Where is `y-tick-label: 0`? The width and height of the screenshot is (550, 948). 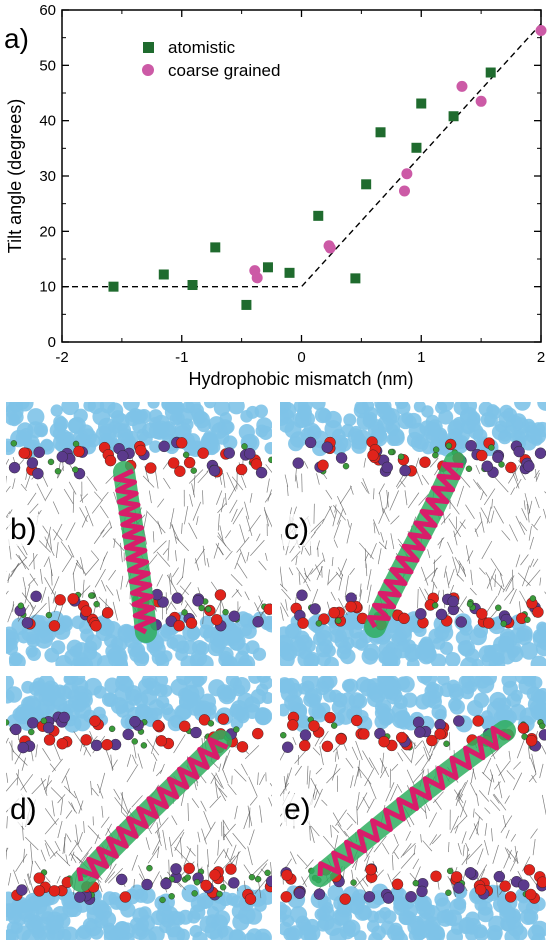
y-tick-label: 0 is located at coordinates (52, 342).